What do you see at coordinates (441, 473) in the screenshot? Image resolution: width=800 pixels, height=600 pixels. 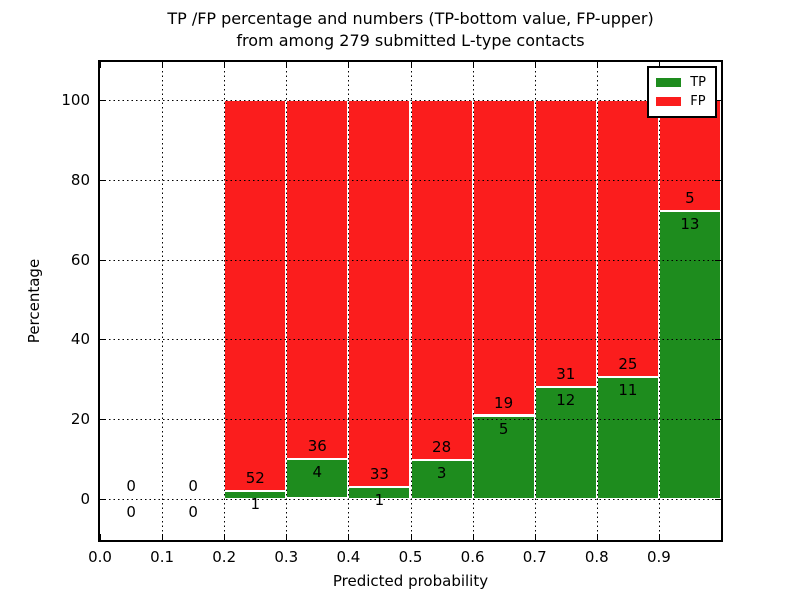 I see `tp-count-label: 3` at bounding box center [441, 473].